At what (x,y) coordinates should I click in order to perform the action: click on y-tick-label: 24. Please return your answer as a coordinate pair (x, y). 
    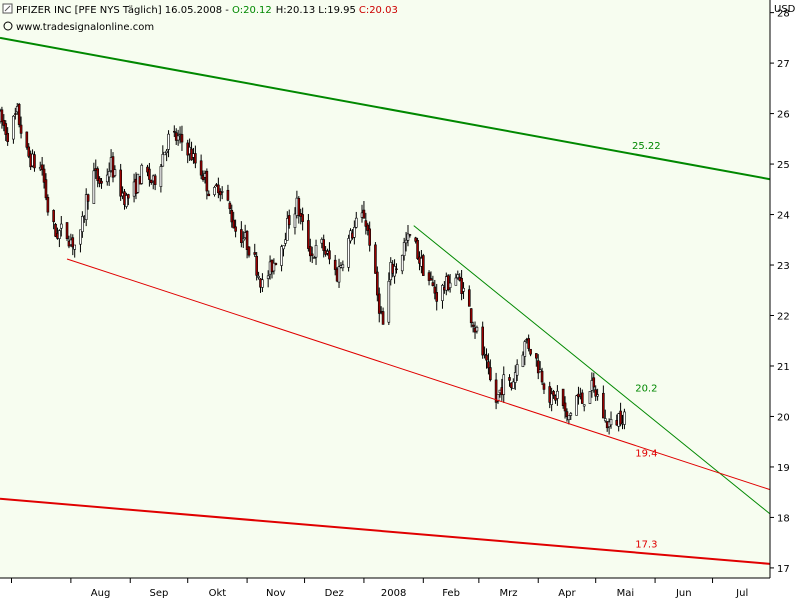
    Looking at the image, I should click on (783, 216).